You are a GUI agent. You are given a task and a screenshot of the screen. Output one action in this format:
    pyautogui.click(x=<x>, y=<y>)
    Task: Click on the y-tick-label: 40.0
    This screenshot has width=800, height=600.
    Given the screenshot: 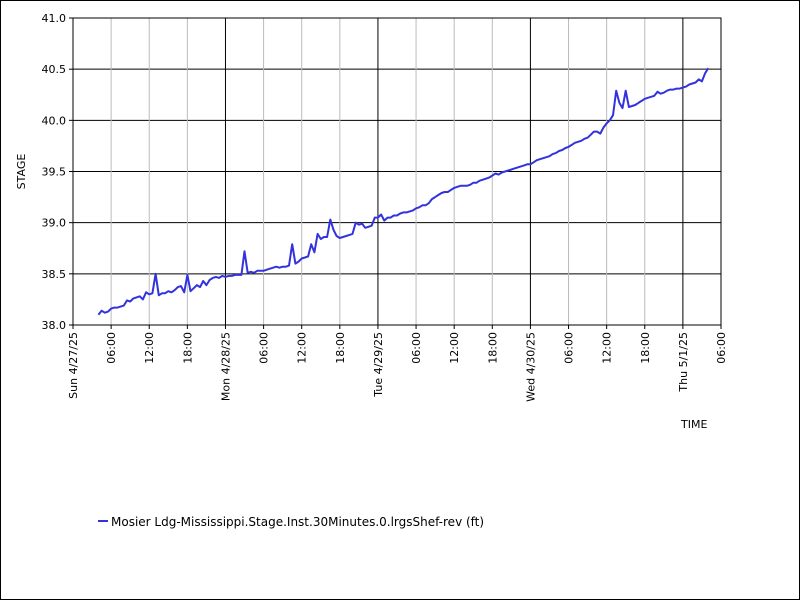 What is the action you would take?
    pyautogui.click(x=54, y=120)
    